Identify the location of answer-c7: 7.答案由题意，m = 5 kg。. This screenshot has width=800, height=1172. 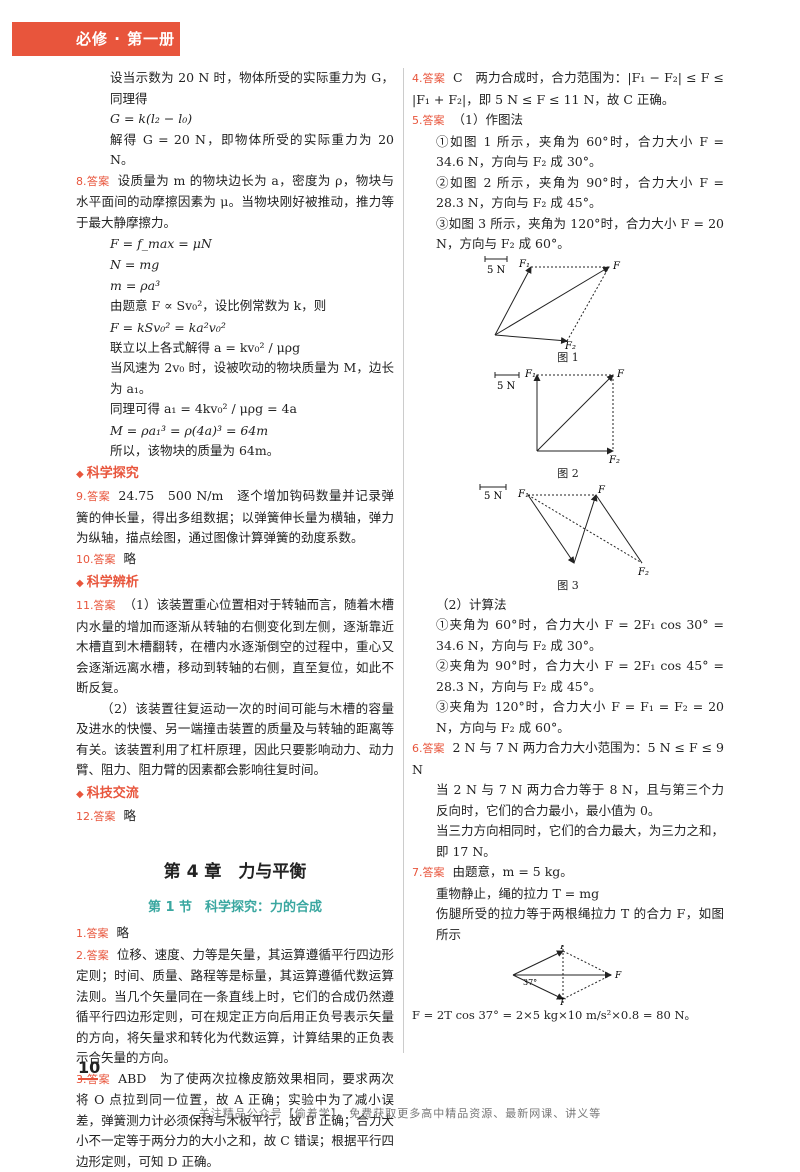
(568, 873).